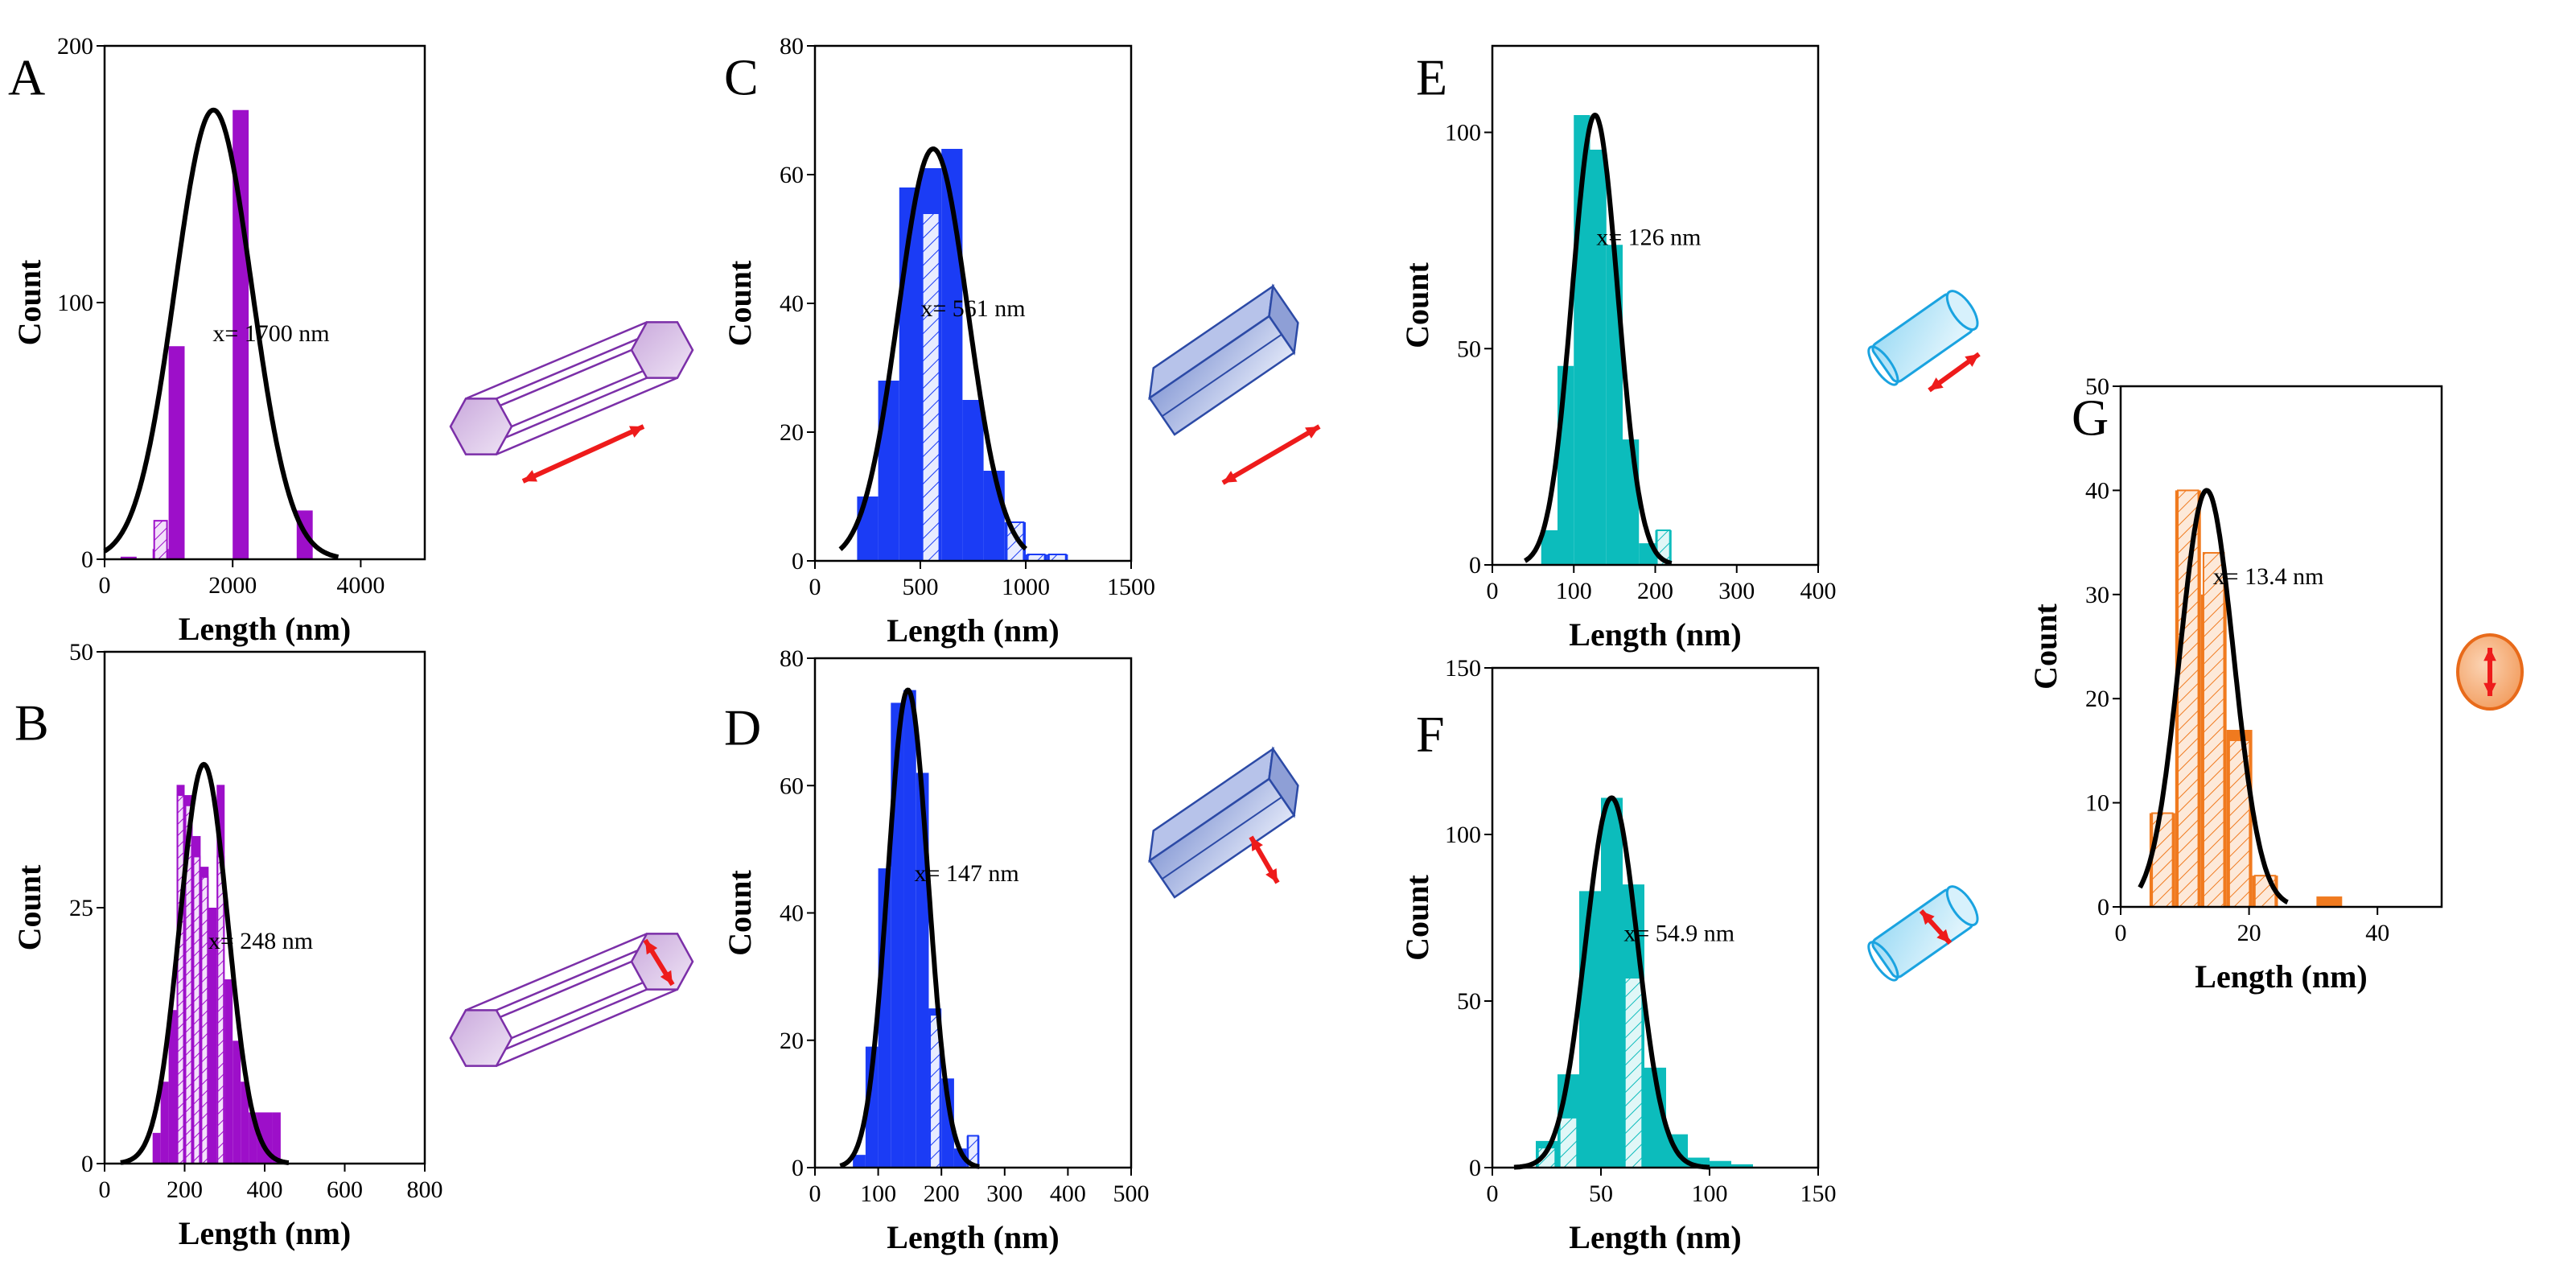 The image size is (2576, 1269). Describe the element at coordinates (1818, 1193) in the screenshot. I see `x-tick-label: 150` at that location.